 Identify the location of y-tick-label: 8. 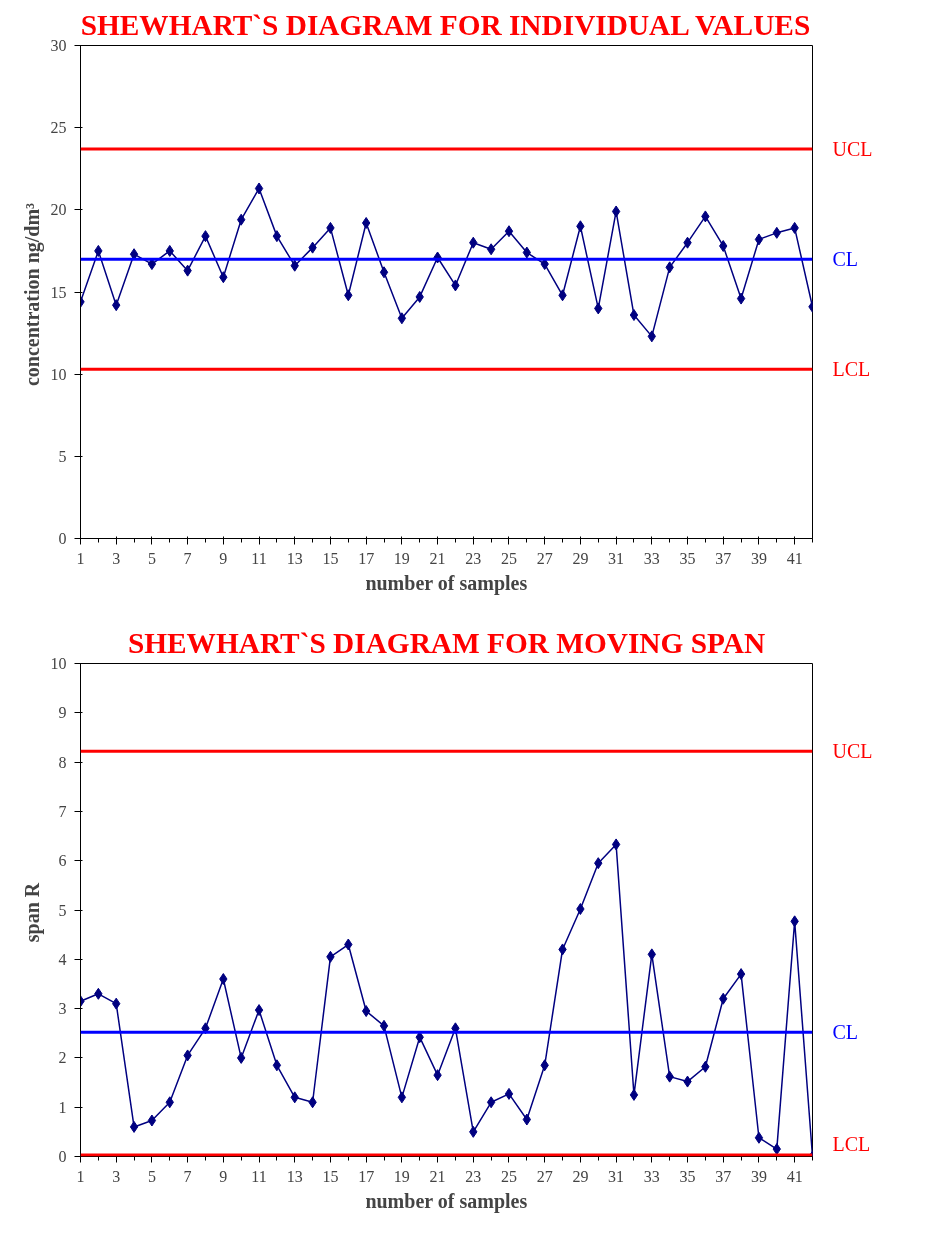
(62, 762).